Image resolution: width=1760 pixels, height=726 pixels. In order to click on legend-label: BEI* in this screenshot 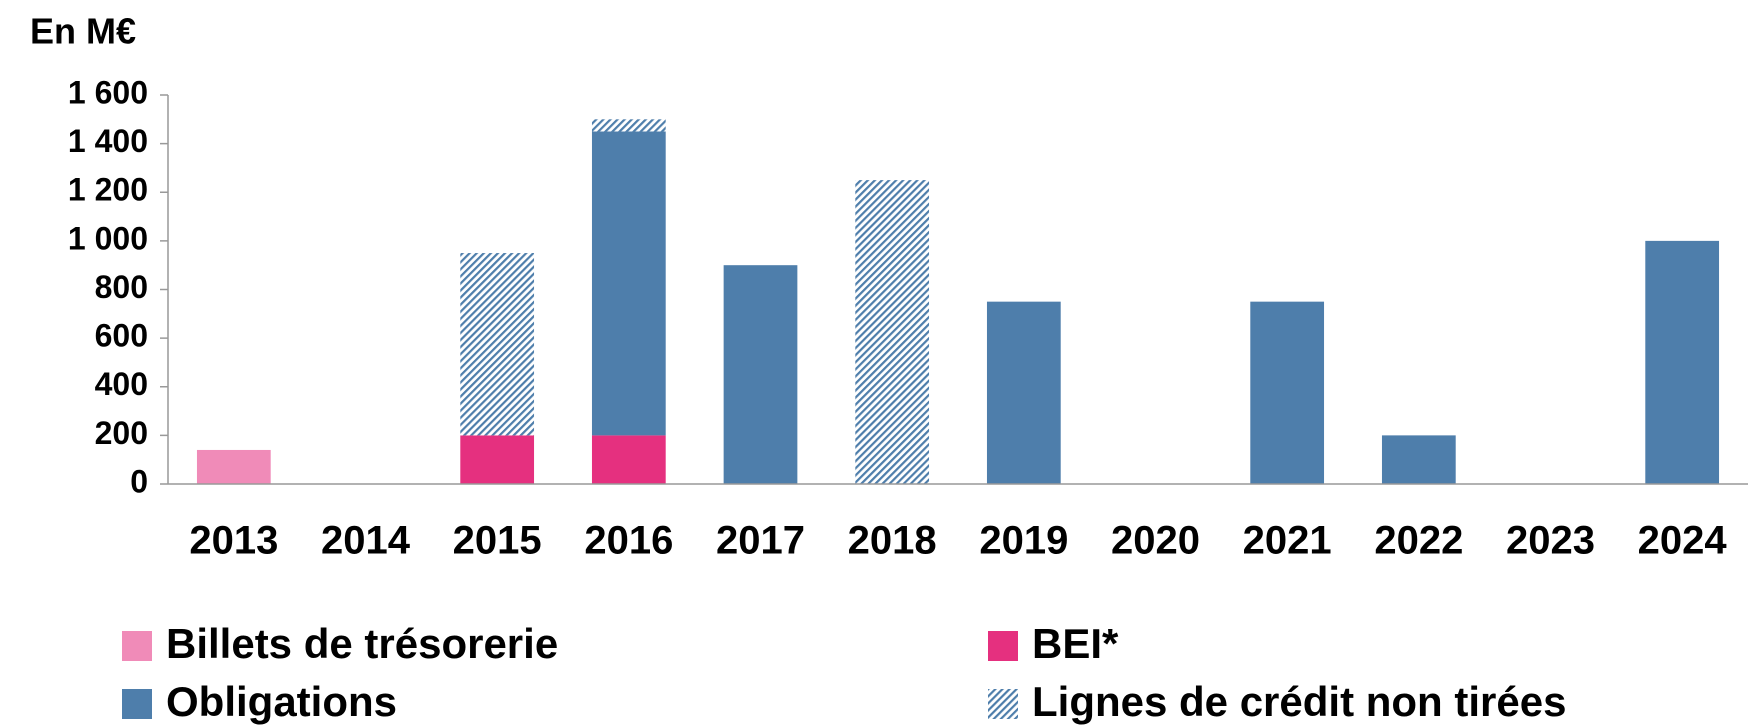, I will do `click(1075, 643)`.